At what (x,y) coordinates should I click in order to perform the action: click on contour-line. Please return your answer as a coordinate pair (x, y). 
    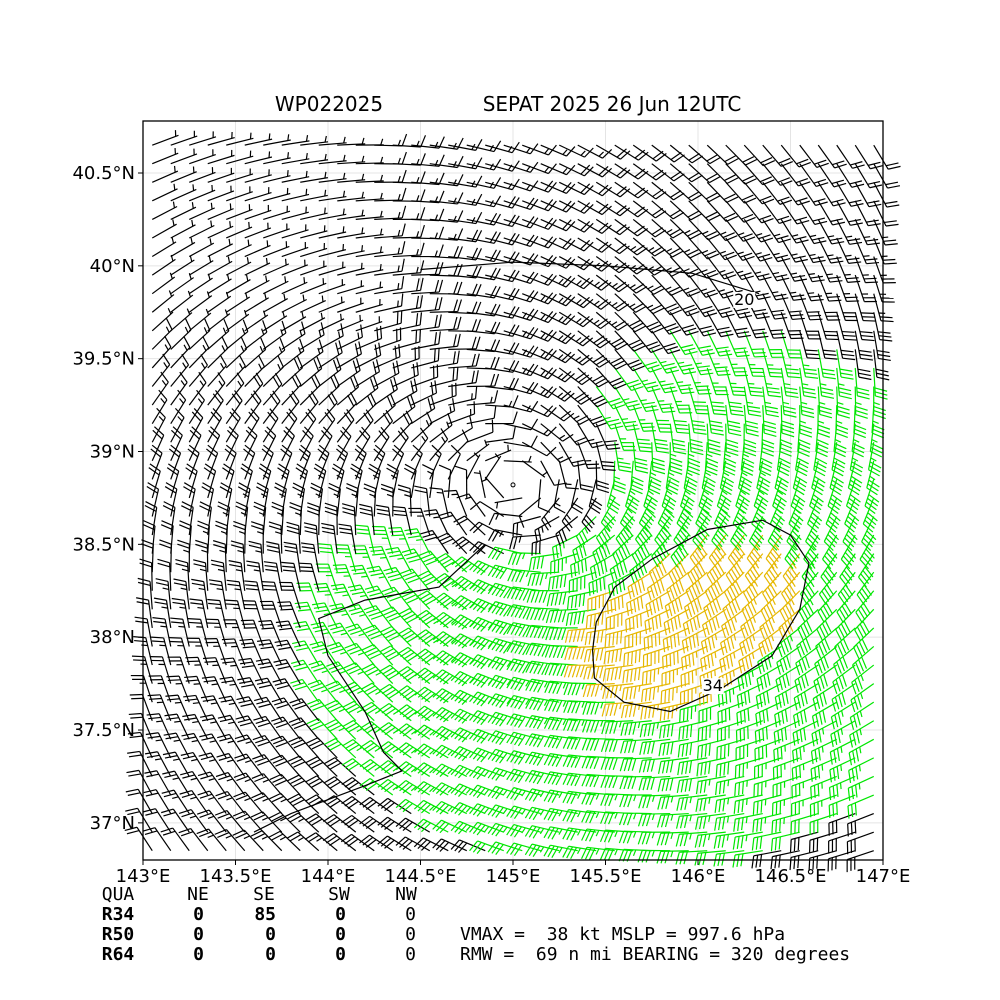
    Looking at the image, I should click on (369, 688).